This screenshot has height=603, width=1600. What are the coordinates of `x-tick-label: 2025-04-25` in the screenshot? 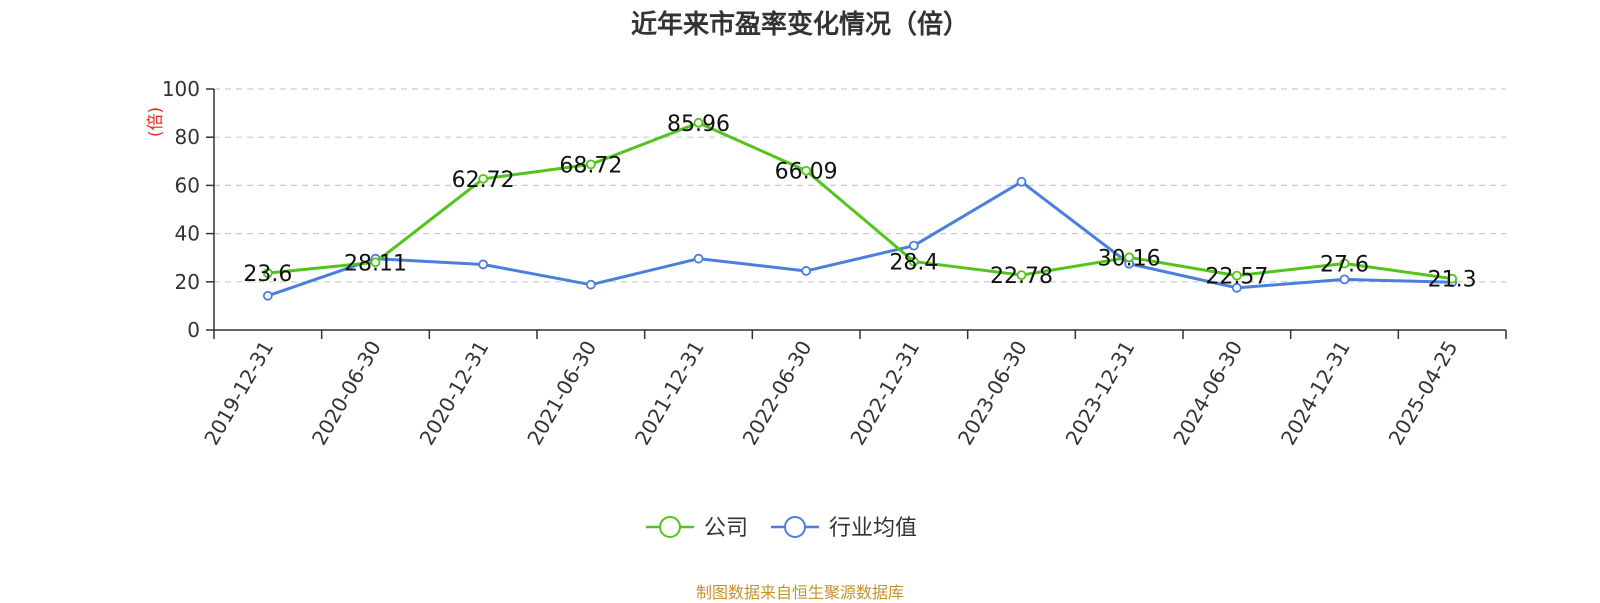 It's located at (1423, 393).